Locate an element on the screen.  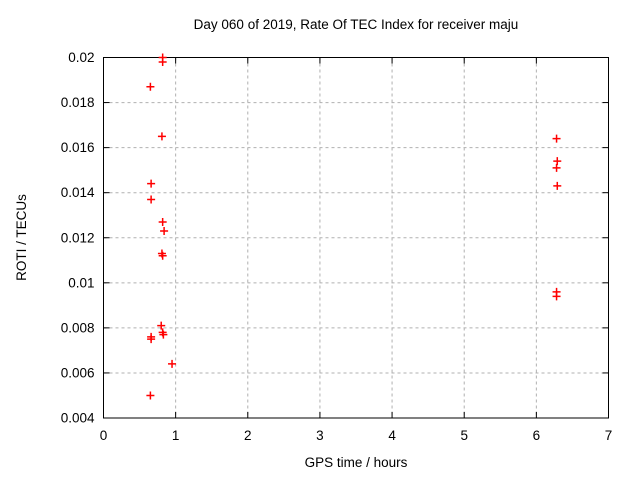
y-tick-label: 0.004 is located at coordinates (78, 418).